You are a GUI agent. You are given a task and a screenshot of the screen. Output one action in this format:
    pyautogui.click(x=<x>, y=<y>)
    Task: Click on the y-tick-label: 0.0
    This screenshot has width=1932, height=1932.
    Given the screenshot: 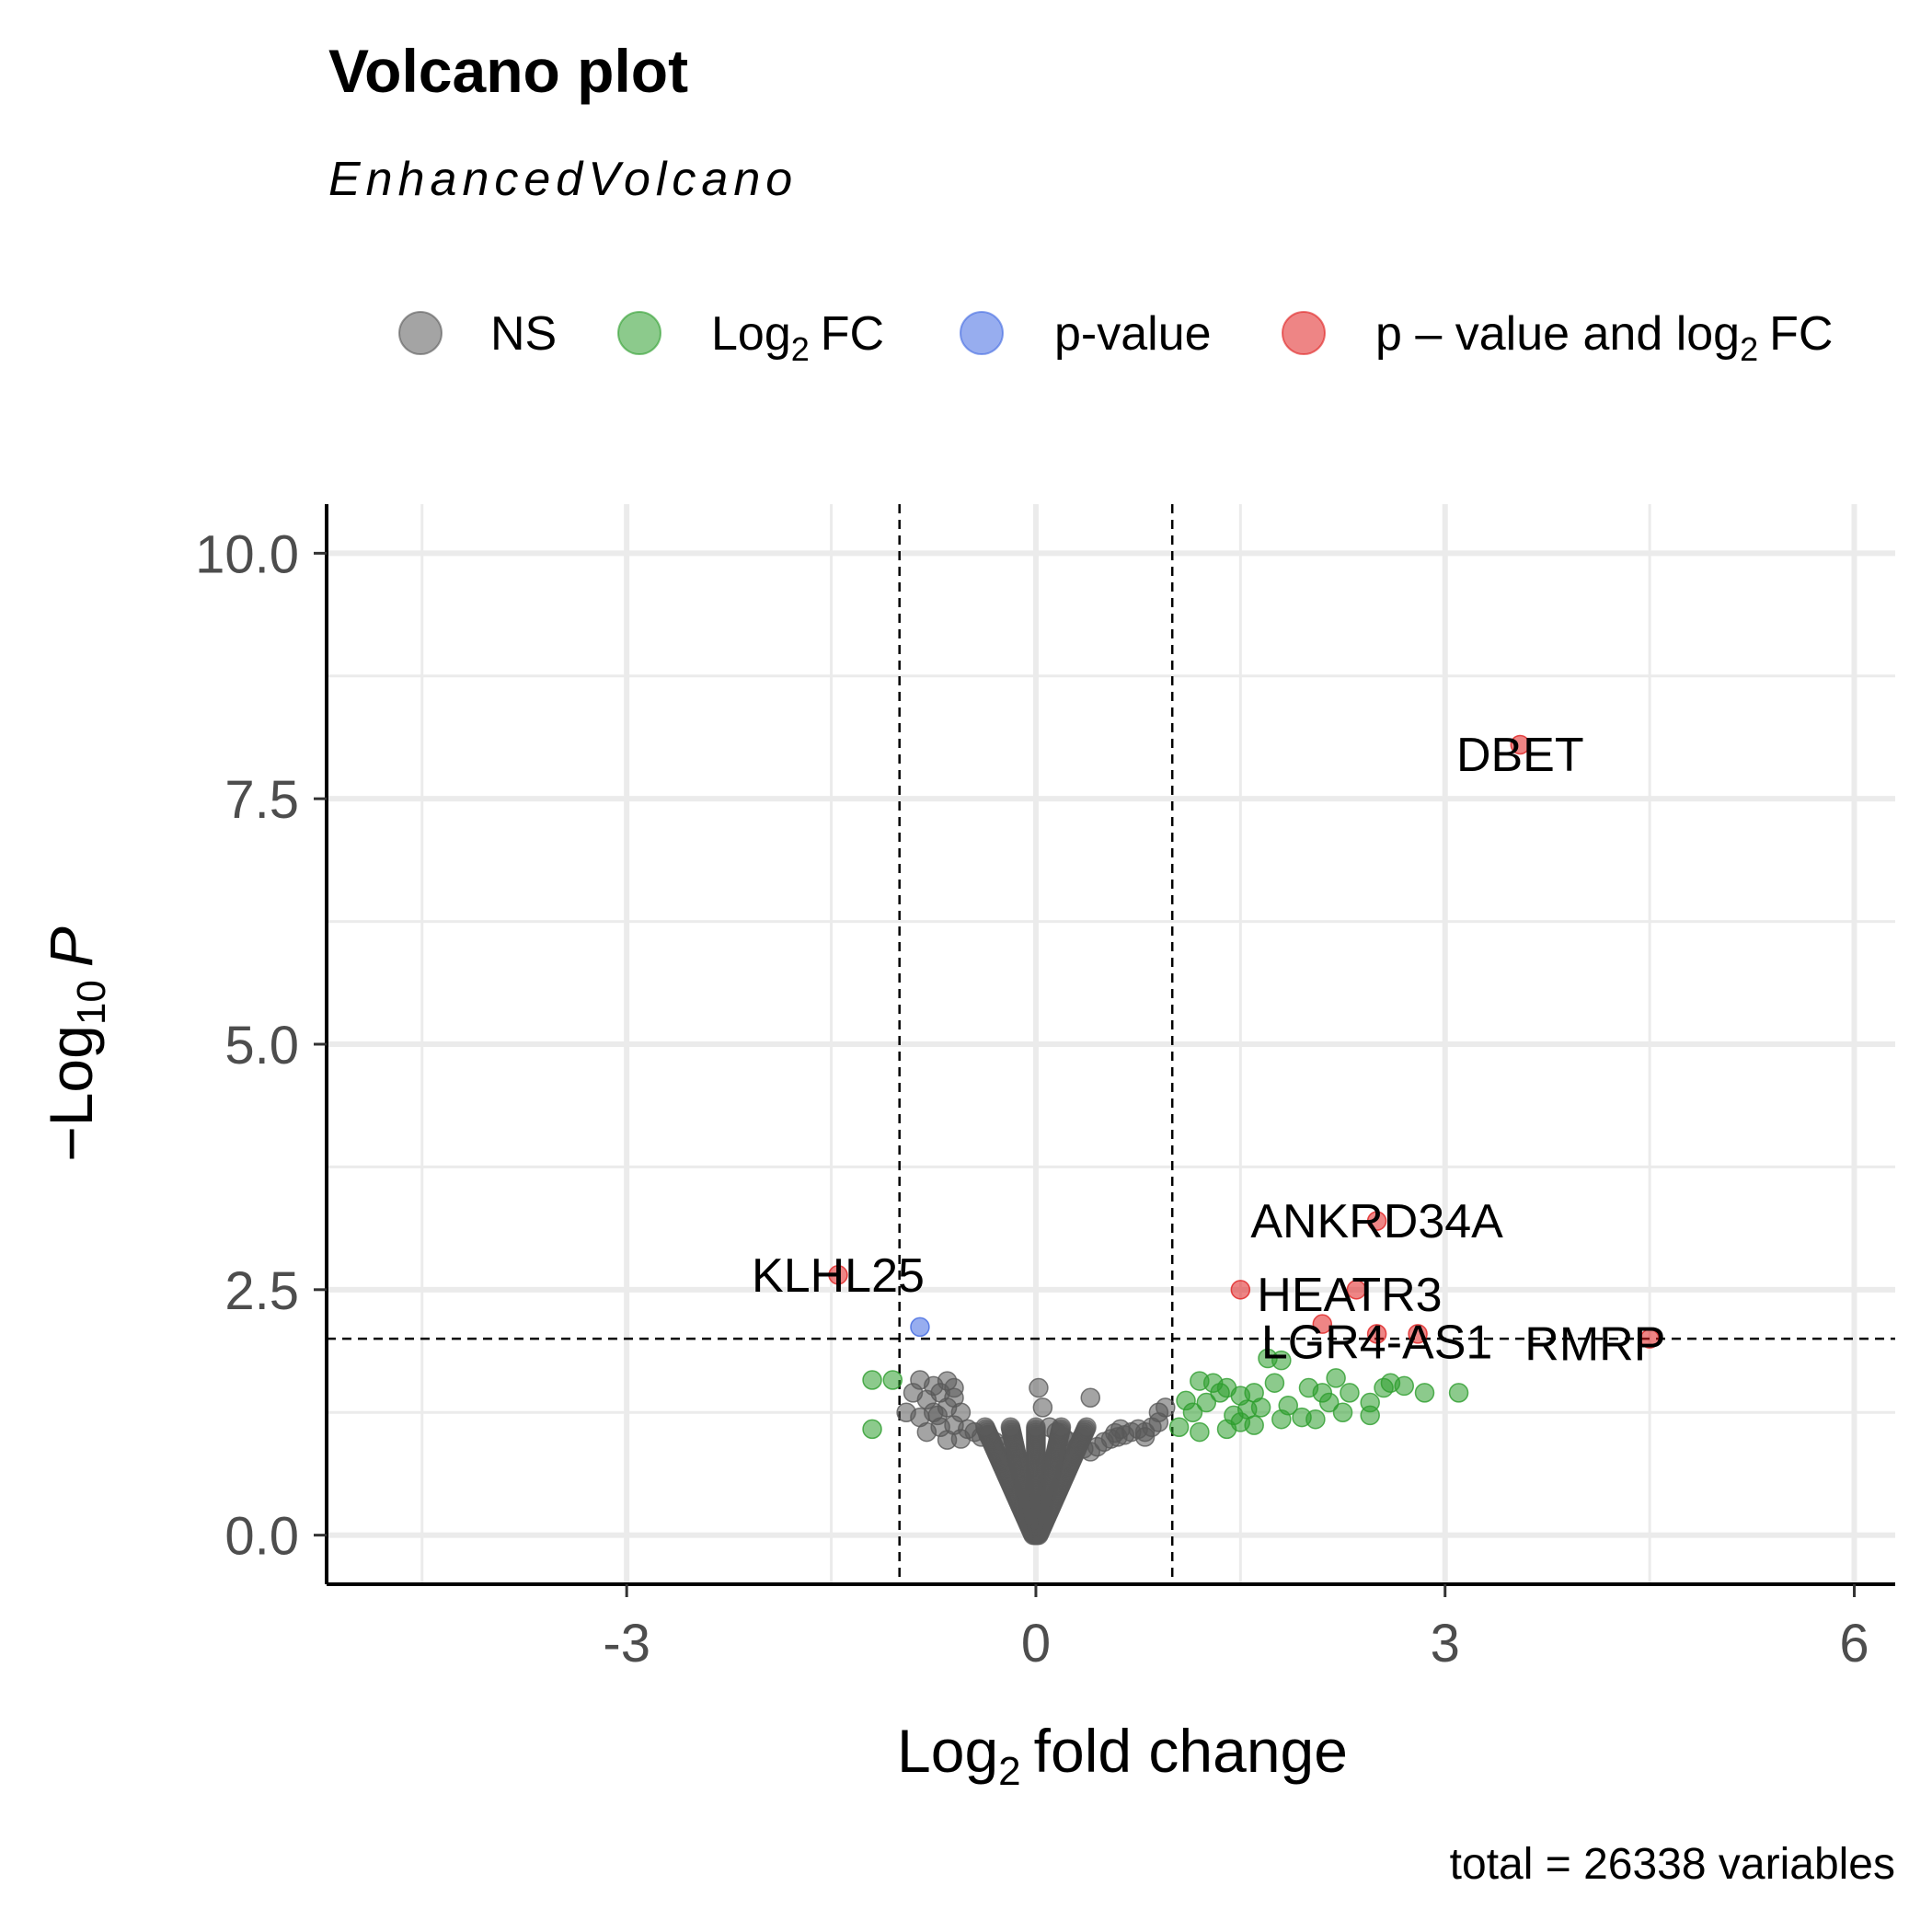 What is the action you would take?
    pyautogui.click(x=261, y=1537)
    